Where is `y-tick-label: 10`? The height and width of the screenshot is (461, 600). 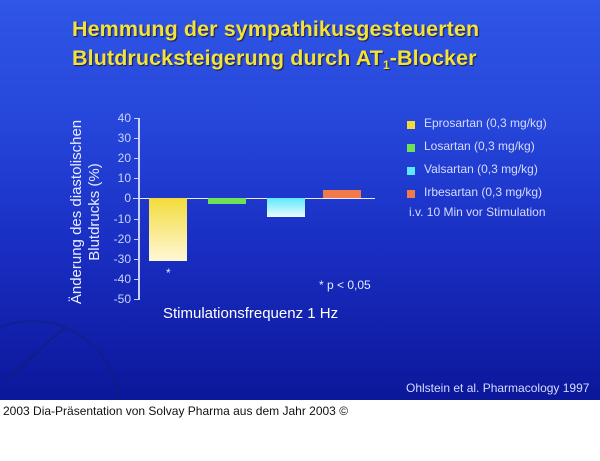 y-tick-label: 10 is located at coordinates (124, 178).